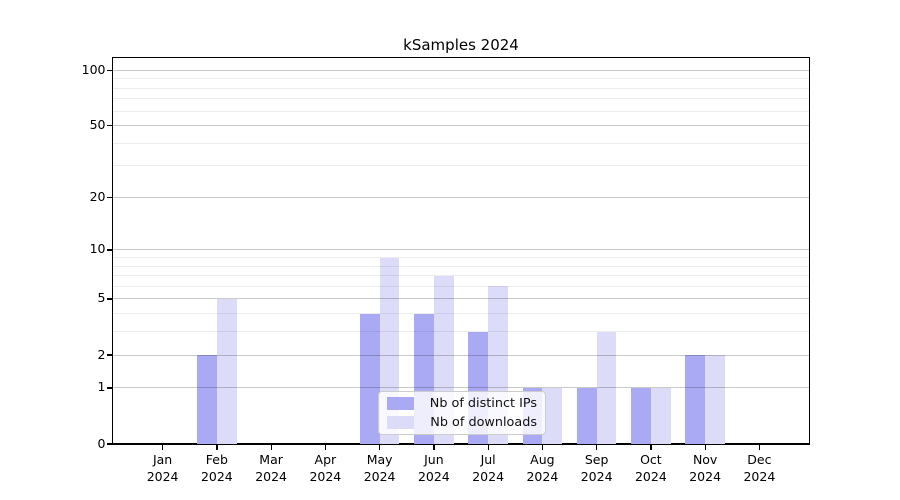 This screenshot has height=500, width=900. What do you see at coordinates (400, 403) in the screenshot?
I see `legend-swatch-distinct-ips` at bounding box center [400, 403].